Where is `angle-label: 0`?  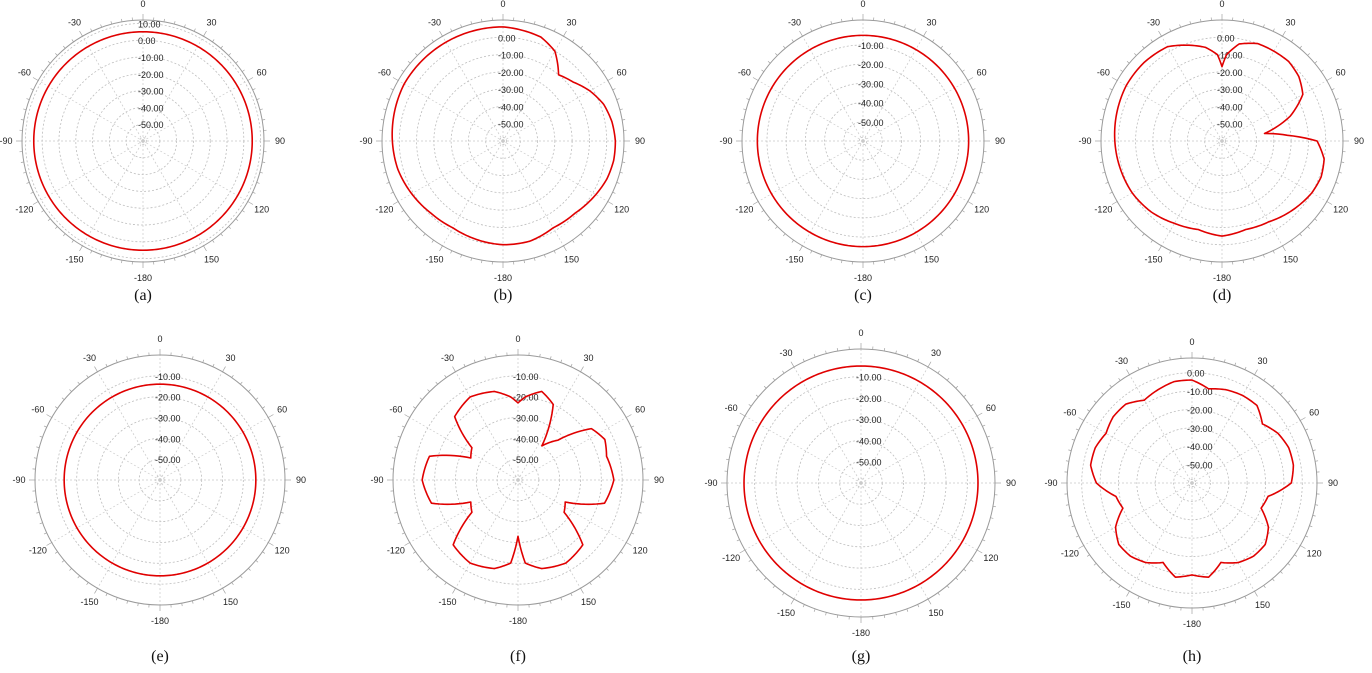
angle-label: 0 is located at coordinates (502, 4).